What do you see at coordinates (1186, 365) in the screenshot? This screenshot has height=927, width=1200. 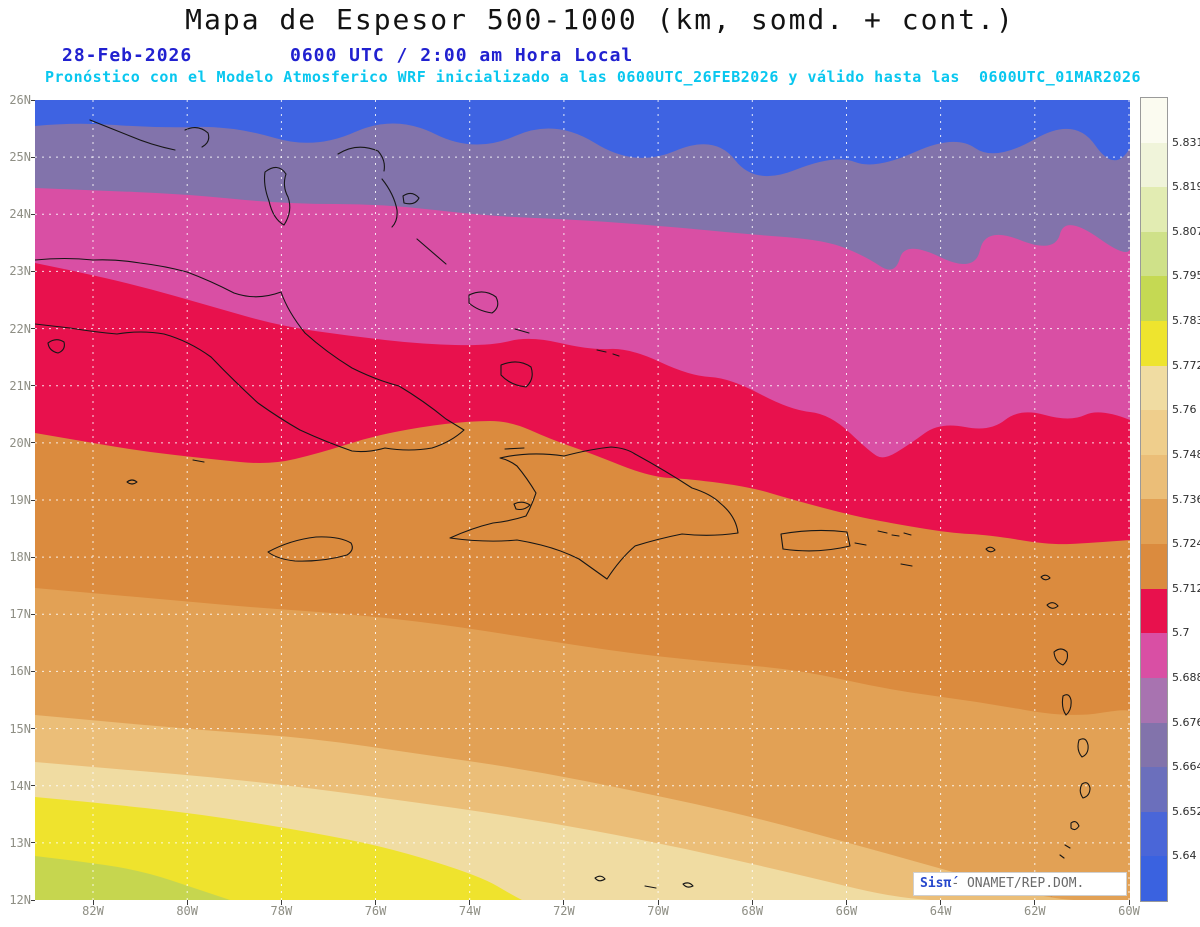 I see `colorbar-label: 5.772` at bounding box center [1186, 365].